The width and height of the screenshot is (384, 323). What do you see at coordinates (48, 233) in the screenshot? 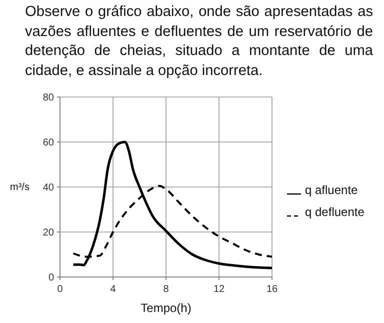
I see `y-tick-label: 20` at bounding box center [48, 233].